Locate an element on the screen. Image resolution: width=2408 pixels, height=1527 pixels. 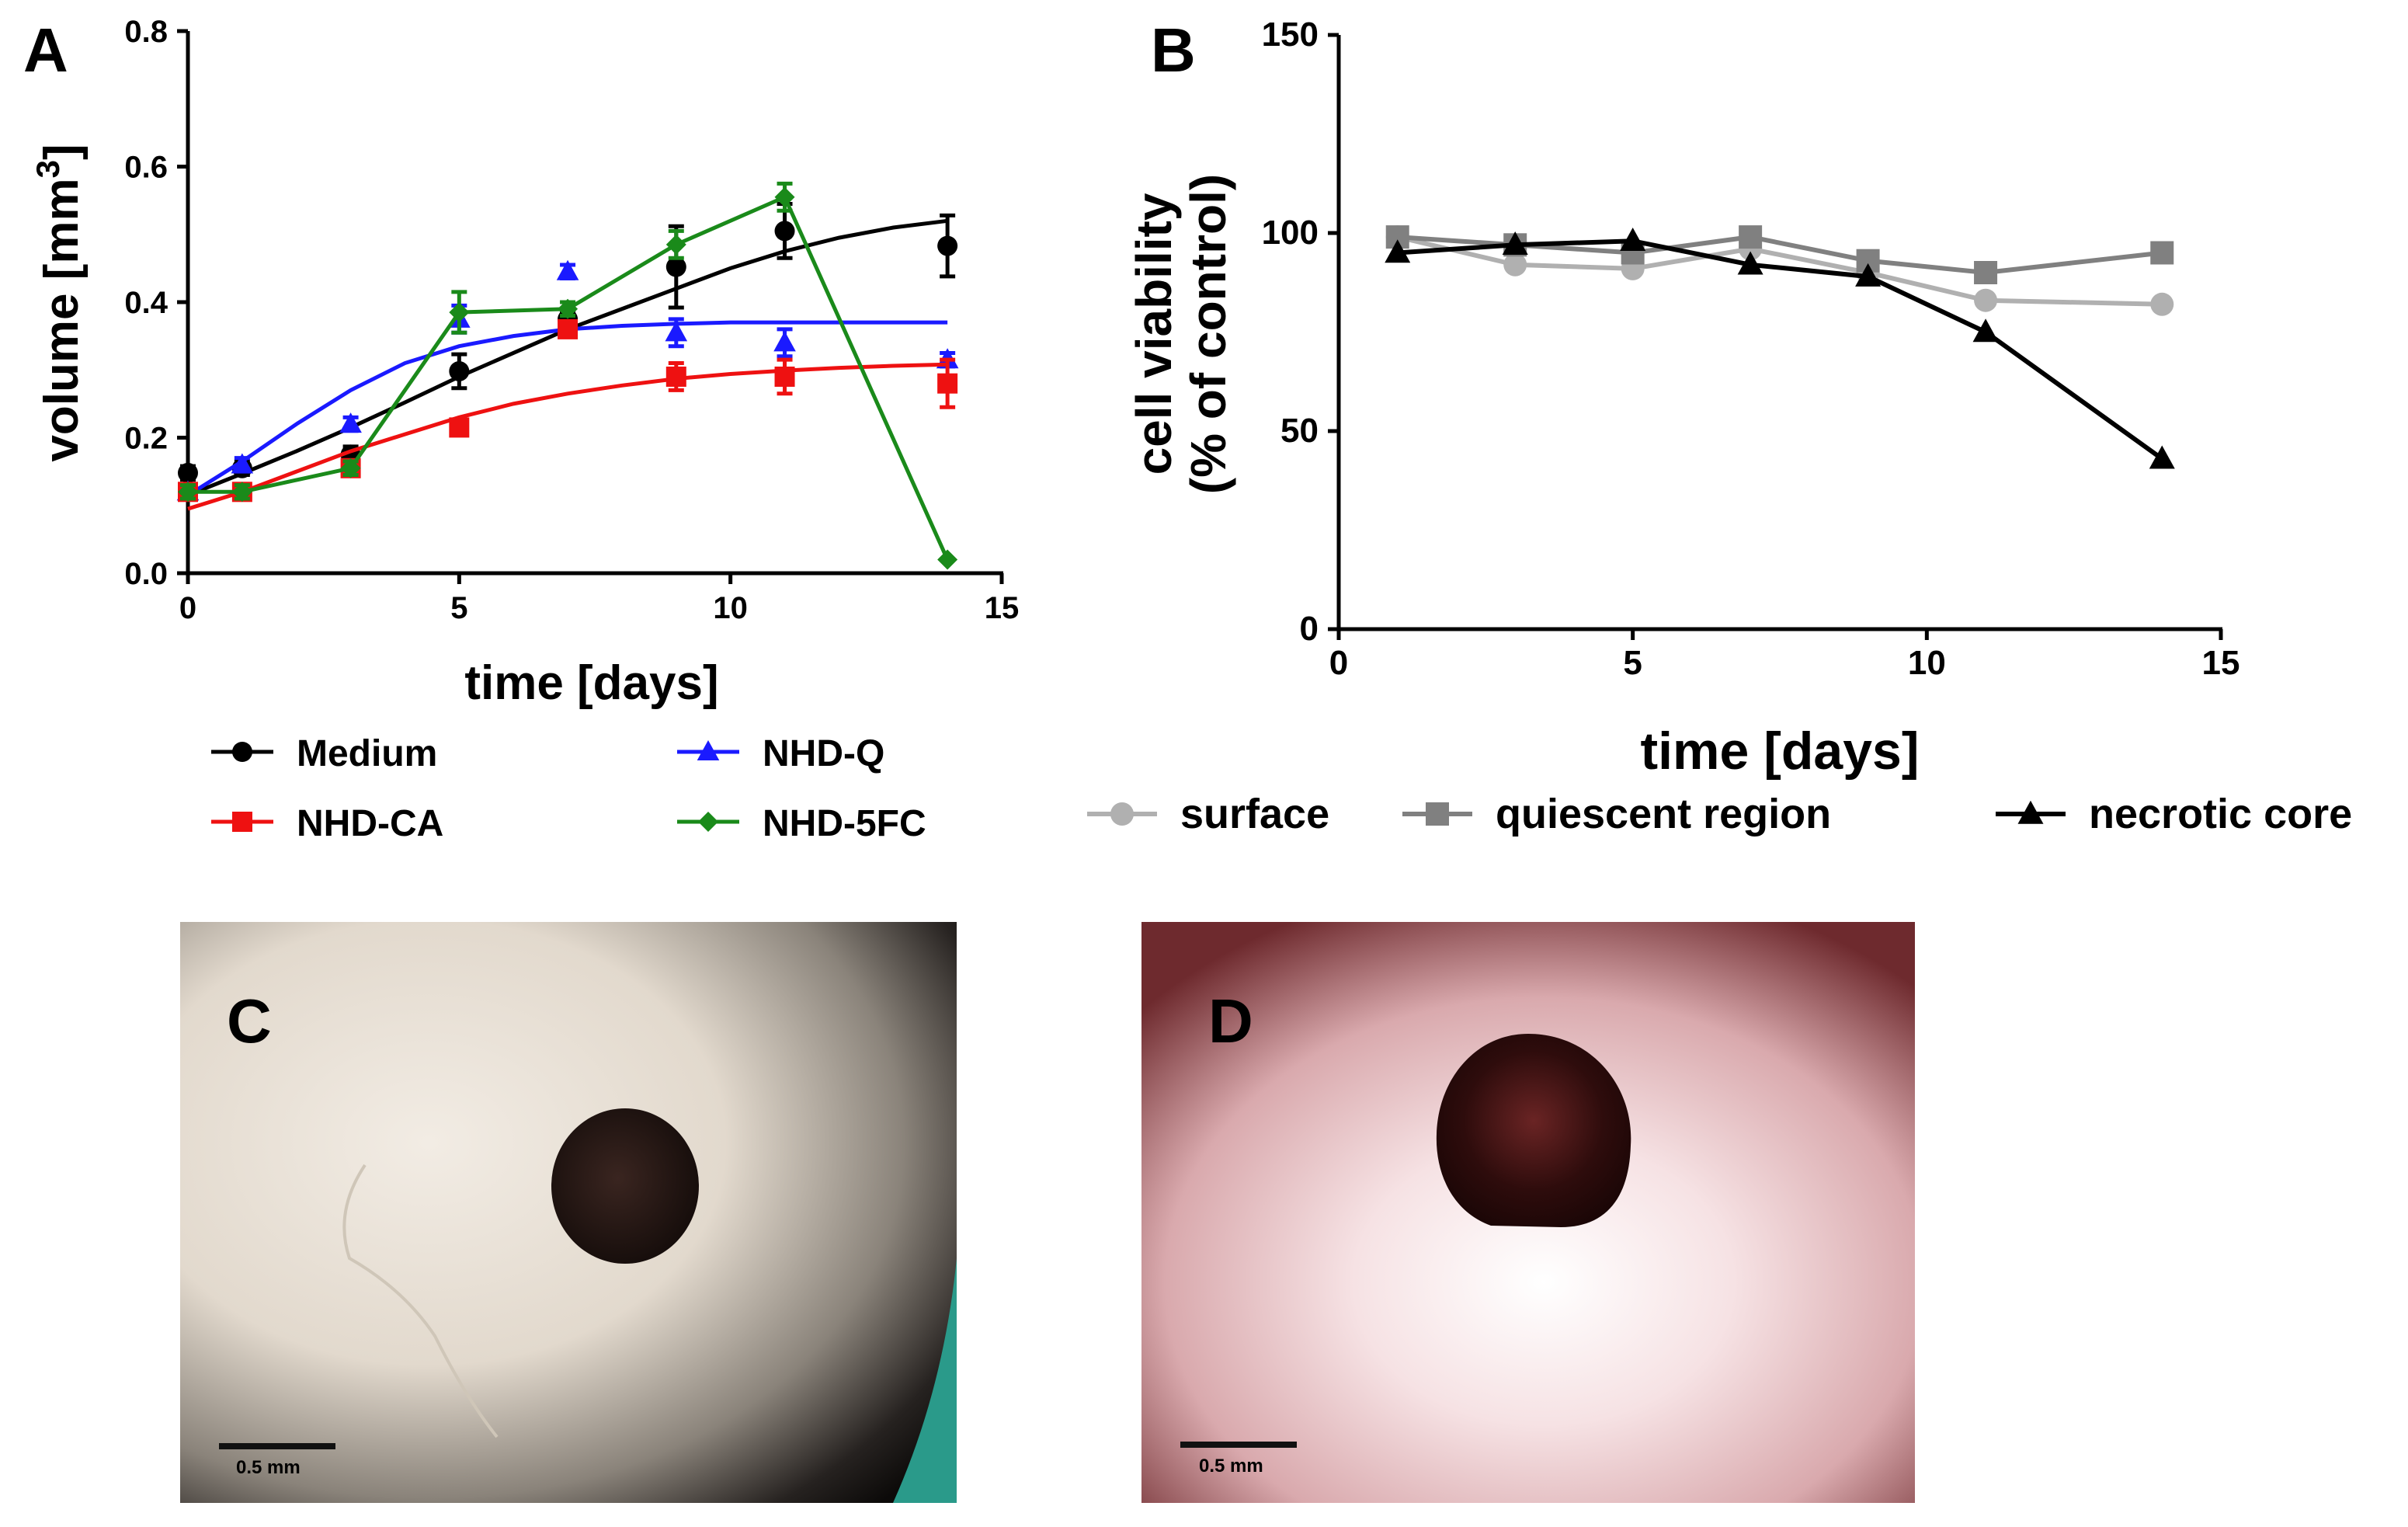
series-necrotic-core is located at coordinates (1780, 348).